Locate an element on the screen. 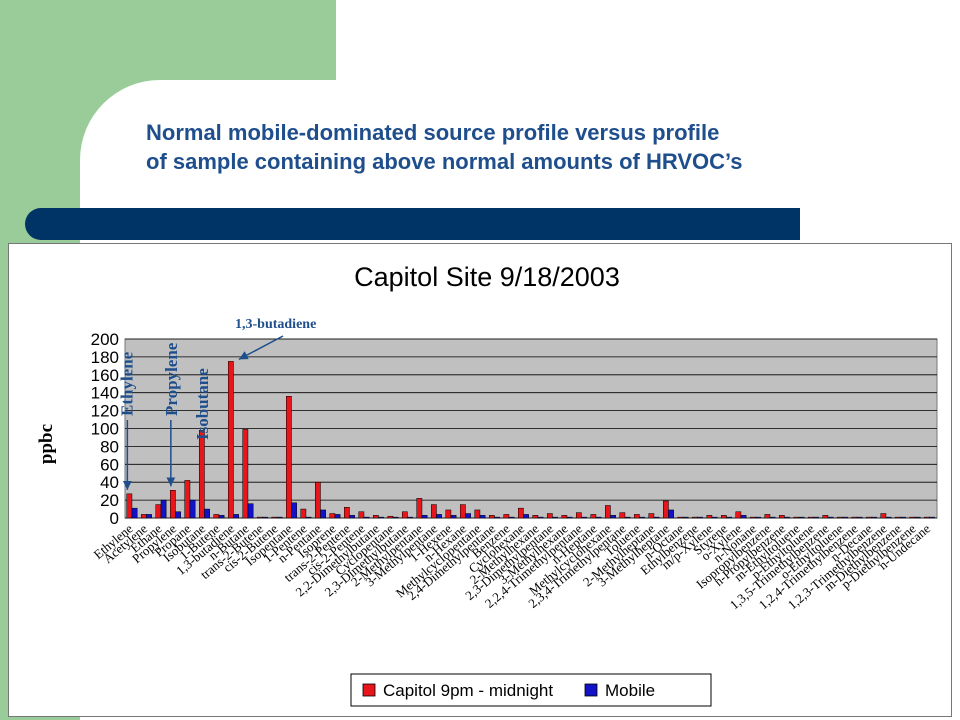  y-axis-label: ppbc is located at coordinates (46, 444).